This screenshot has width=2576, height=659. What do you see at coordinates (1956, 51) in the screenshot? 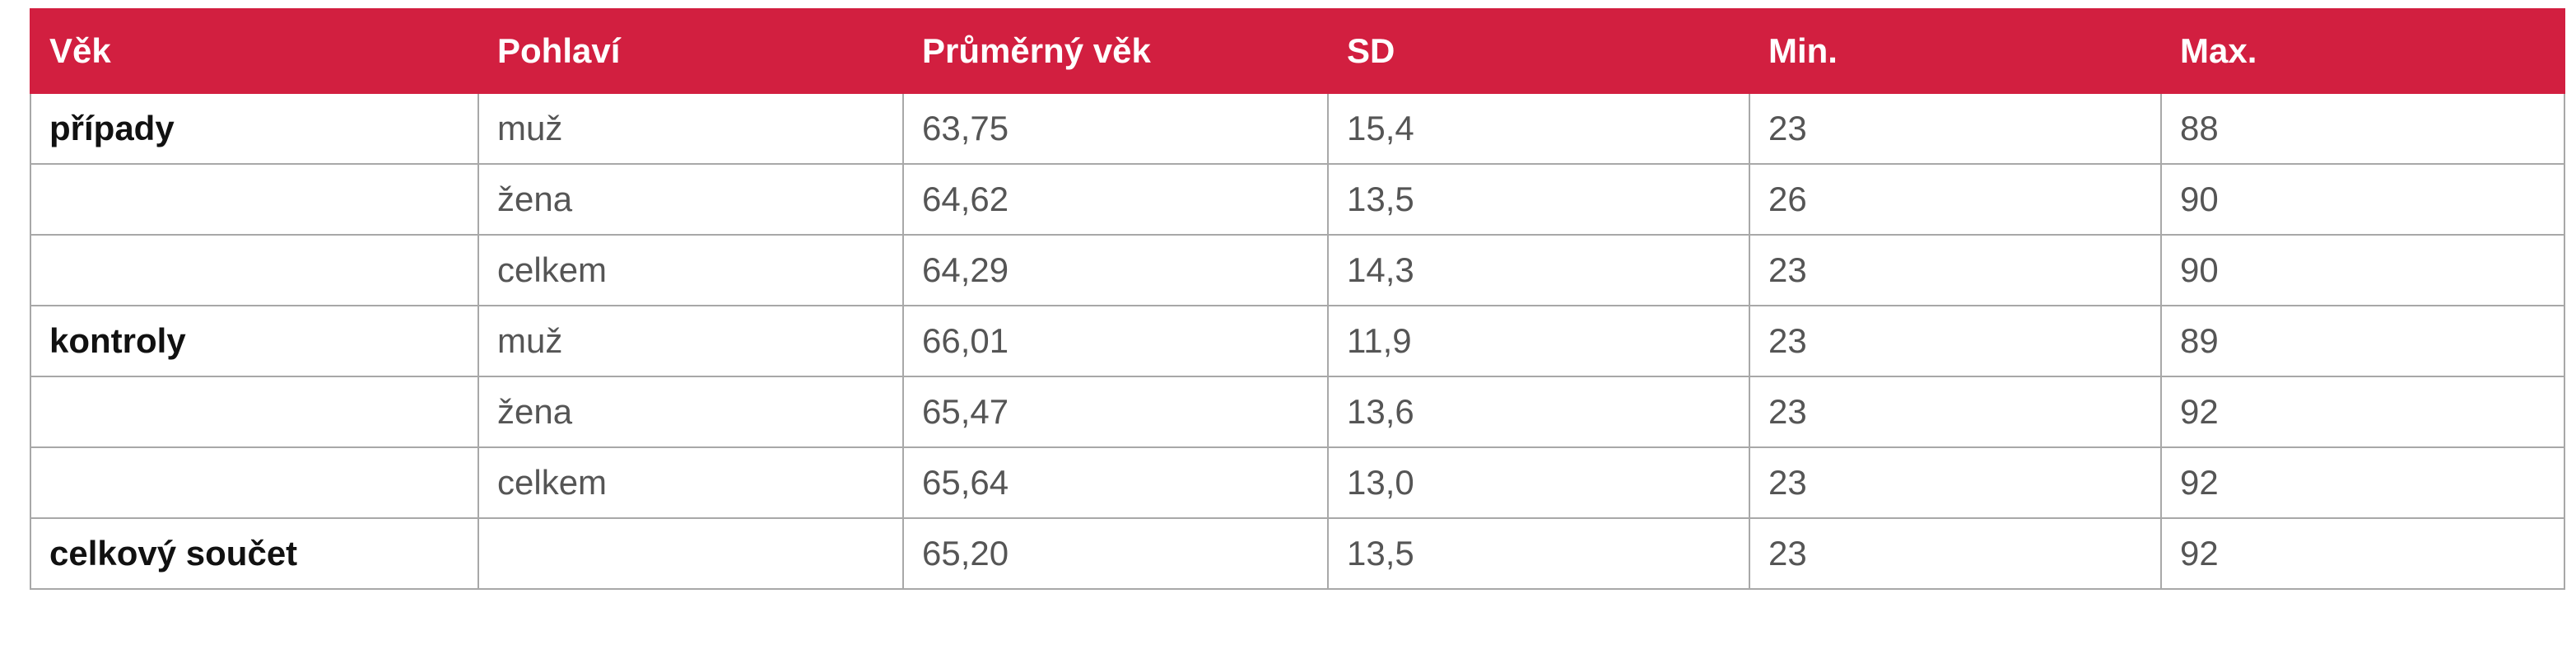
I see `header-cell: Min.` at bounding box center [1956, 51].